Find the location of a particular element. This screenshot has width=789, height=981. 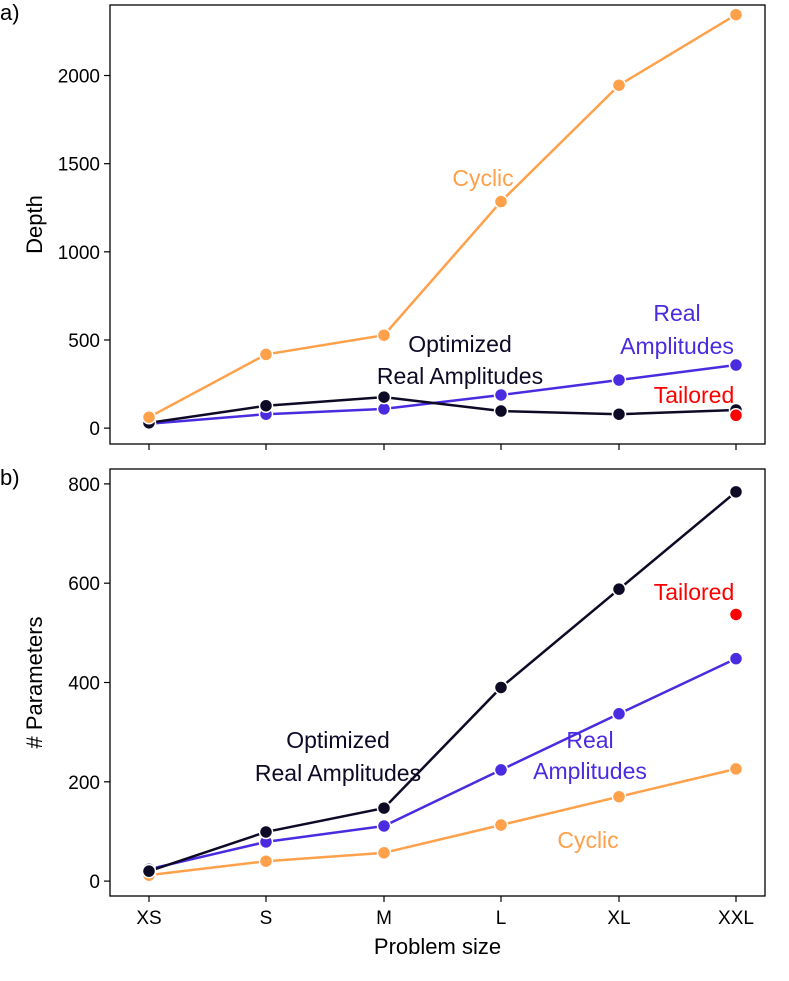

y-axis-label: # Parameters is located at coordinates (34, 682).